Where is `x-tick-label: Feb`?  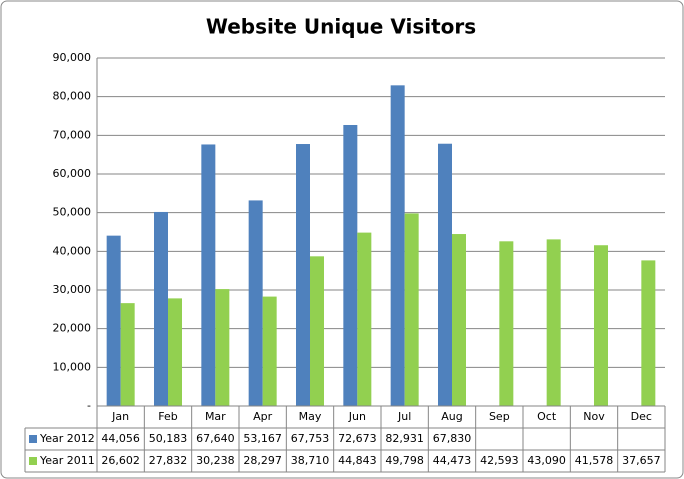 x-tick-label: Feb is located at coordinates (167, 416).